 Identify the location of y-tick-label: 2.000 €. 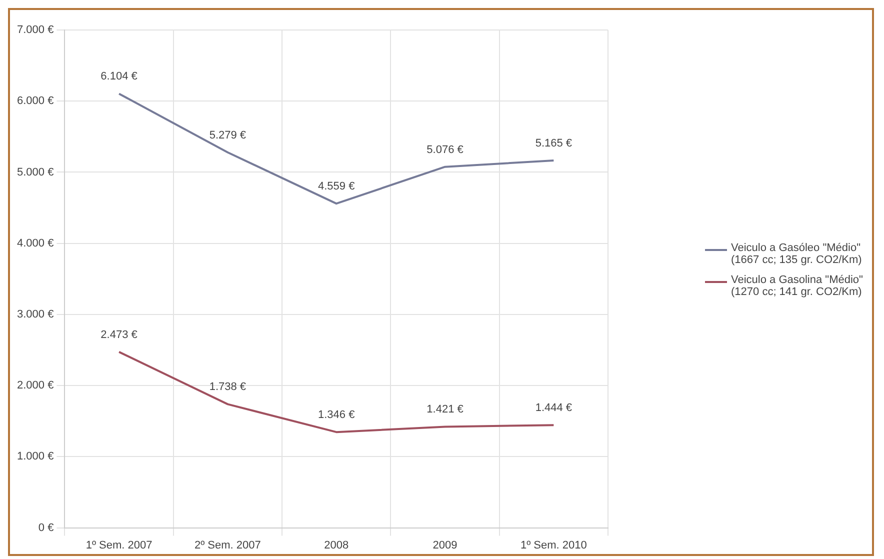
(35, 386).